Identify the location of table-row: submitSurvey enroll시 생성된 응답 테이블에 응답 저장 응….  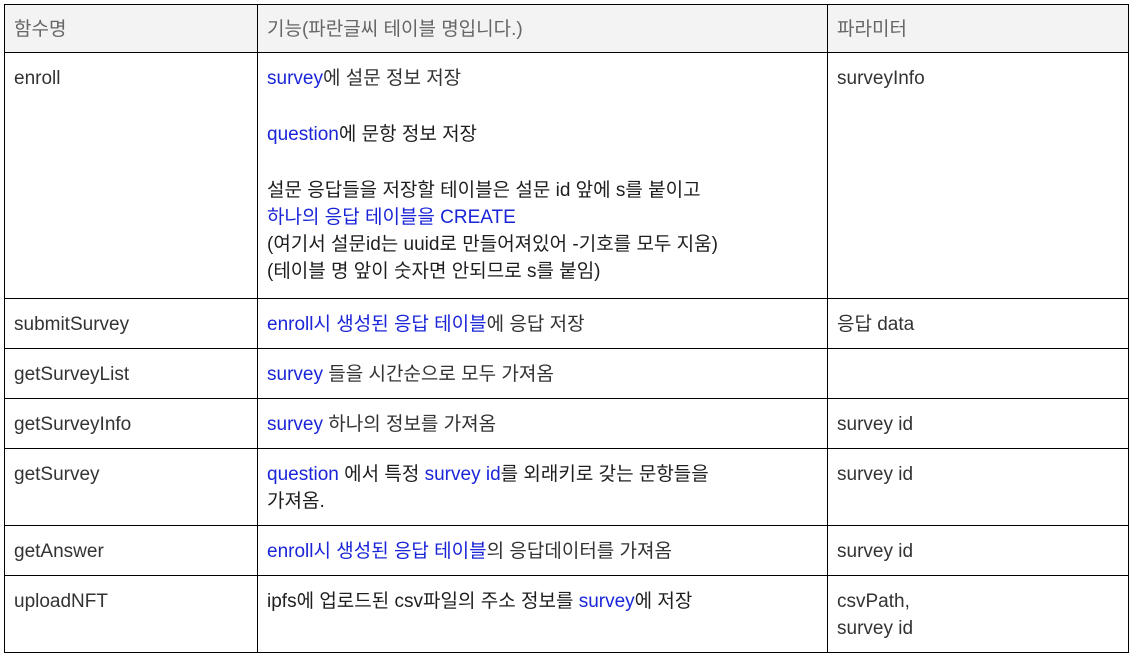
(566, 323).